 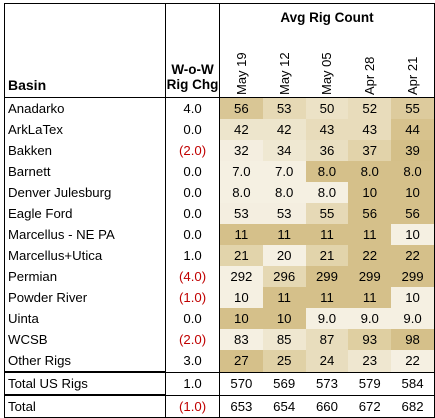 I want to click on week-label: May 19, so click(x=241, y=73).